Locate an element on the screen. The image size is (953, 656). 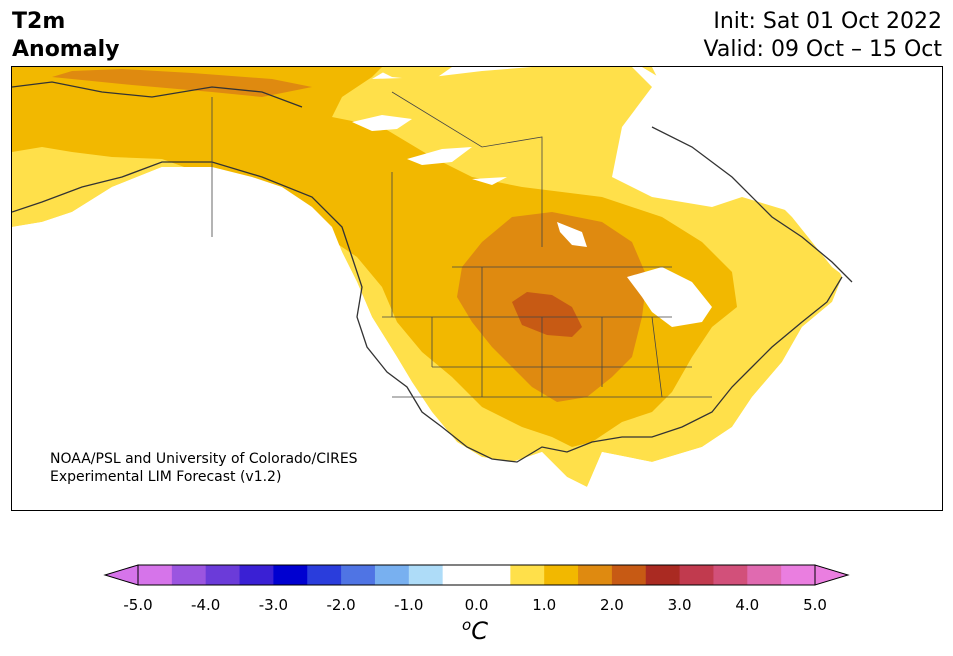
colorbar-ticks: -5.0 -4.0 -3.0 -2.0 -1.0 0.0 1.0 2.0 3.0 4.0 5.0 is located at coordinates (476, 606).